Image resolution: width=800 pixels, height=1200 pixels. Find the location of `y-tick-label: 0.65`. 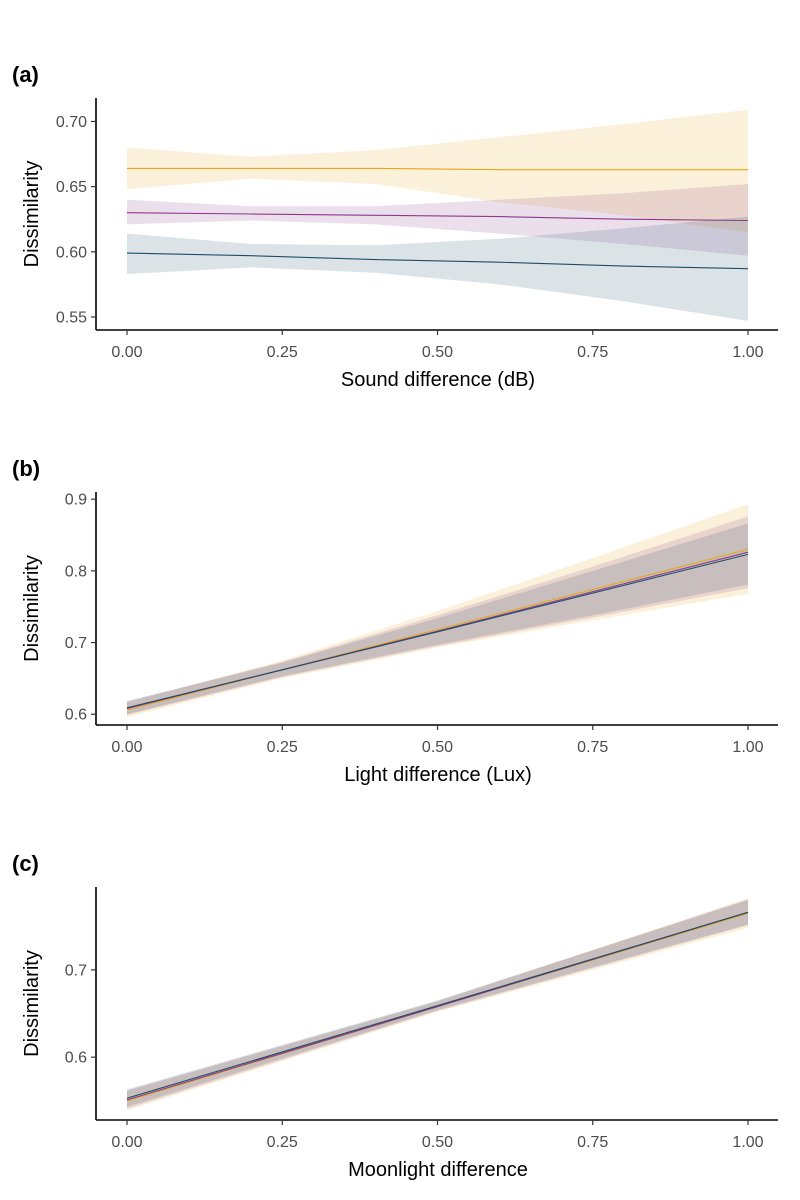

y-tick-label: 0.65 is located at coordinates (71, 187).